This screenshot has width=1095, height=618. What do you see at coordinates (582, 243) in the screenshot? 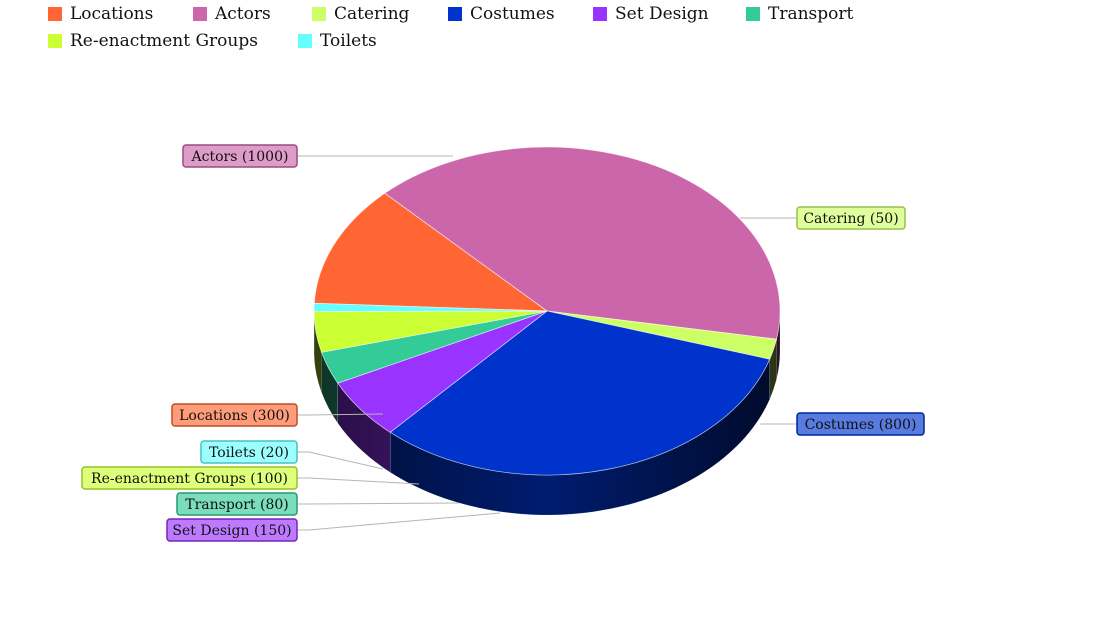
I see `pie-slice-actors` at bounding box center [582, 243].